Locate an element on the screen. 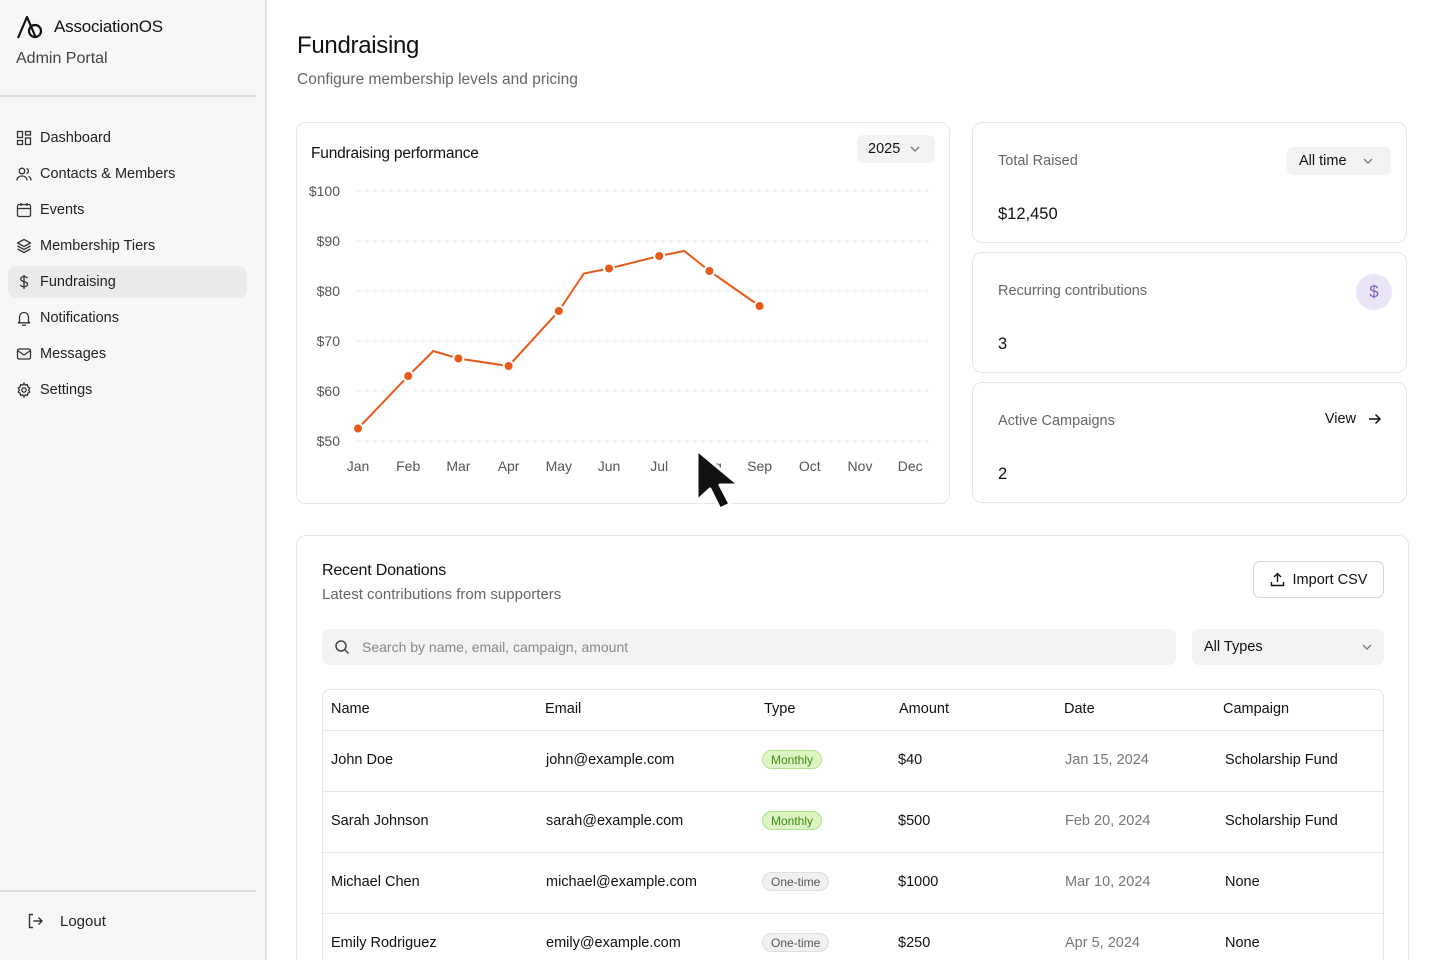 The height and width of the screenshot is (960, 1440). type-filter-value: All Types is located at coordinates (1233, 647).